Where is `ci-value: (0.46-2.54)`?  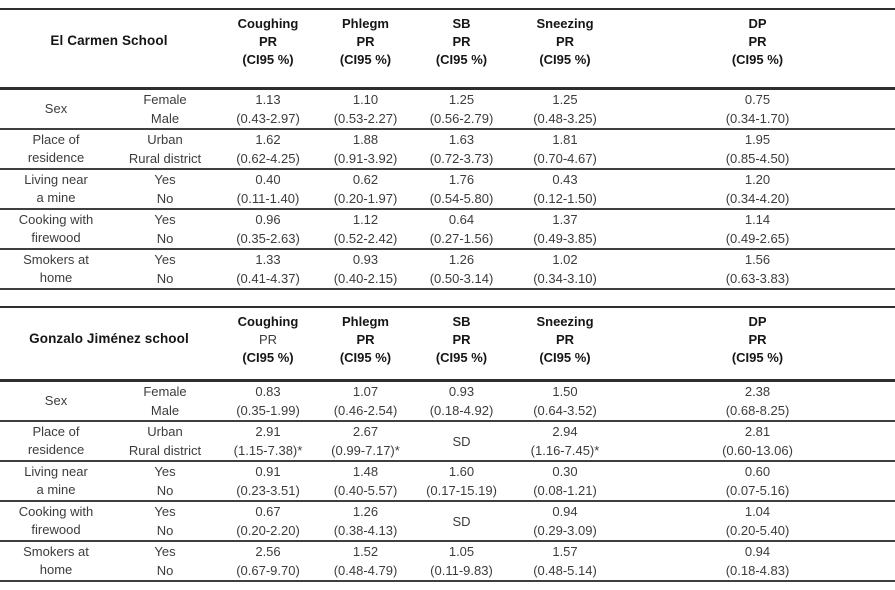 ci-value: (0.46-2.54) is located at coordinates (365, 410).